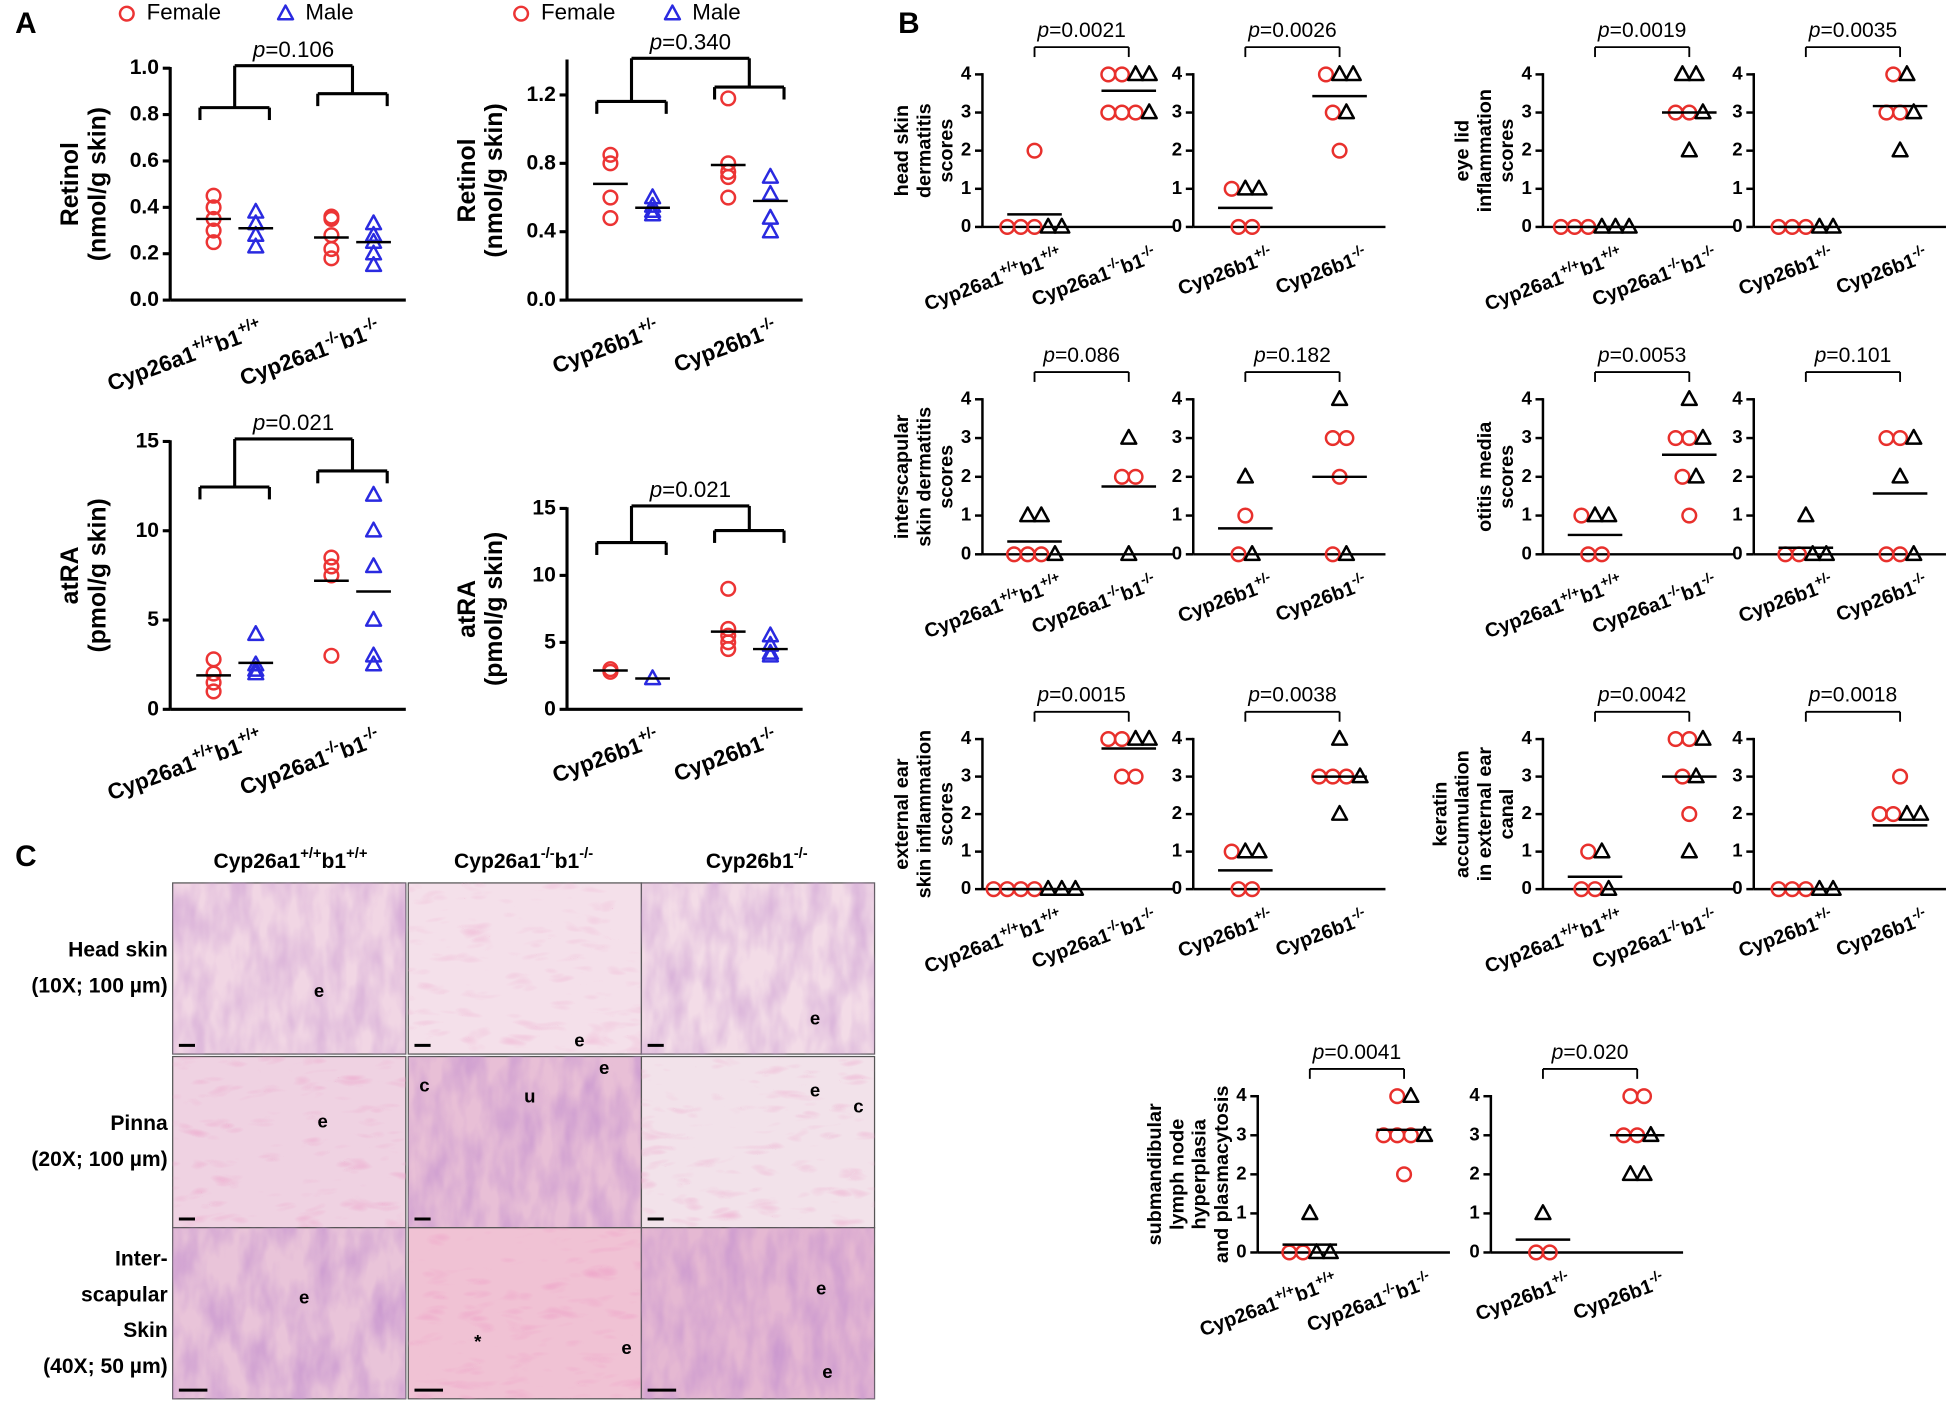 This screenshot has width=1950, height=1405. What do you see at coordinates (1642, 354) in the screenshot?
I see `p-value: p=0.0053` at bounding box center [1642, 354].